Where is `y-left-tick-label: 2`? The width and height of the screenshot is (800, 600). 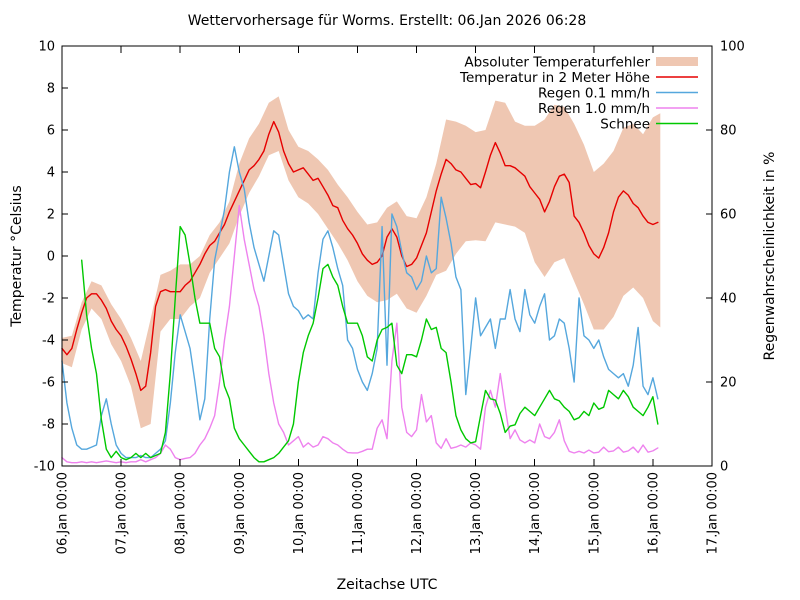
y-left-tick-label: 2 is located at coordinates (51, 215).